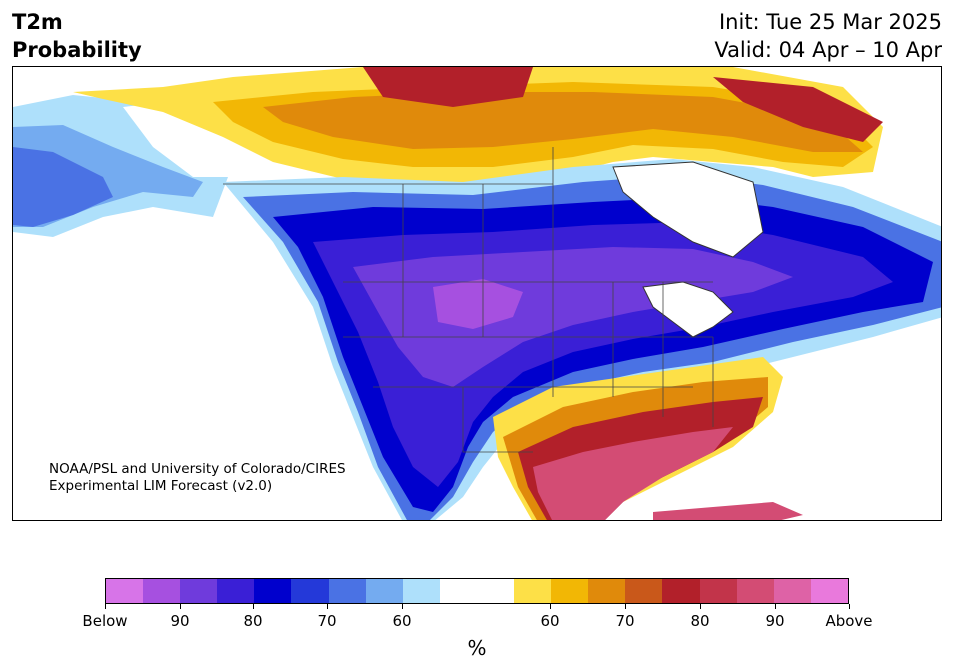 The image size is (954, 671). I want to click on central-peak-region, so click(478, 304).